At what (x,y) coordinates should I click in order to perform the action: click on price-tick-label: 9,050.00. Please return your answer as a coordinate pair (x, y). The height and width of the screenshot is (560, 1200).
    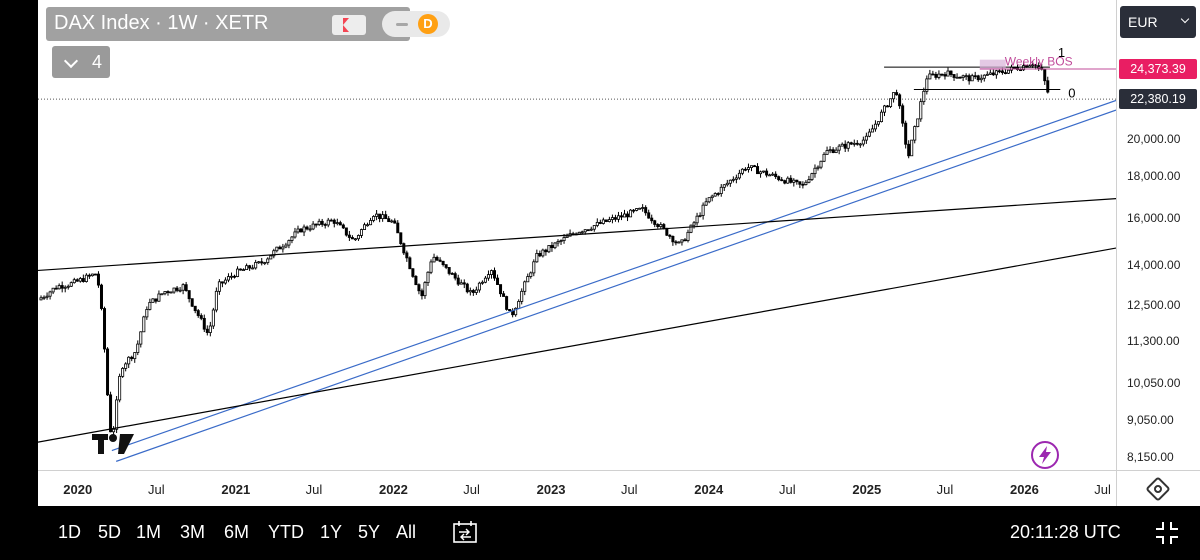
    Looking at the image, I should click on (1150, 419).